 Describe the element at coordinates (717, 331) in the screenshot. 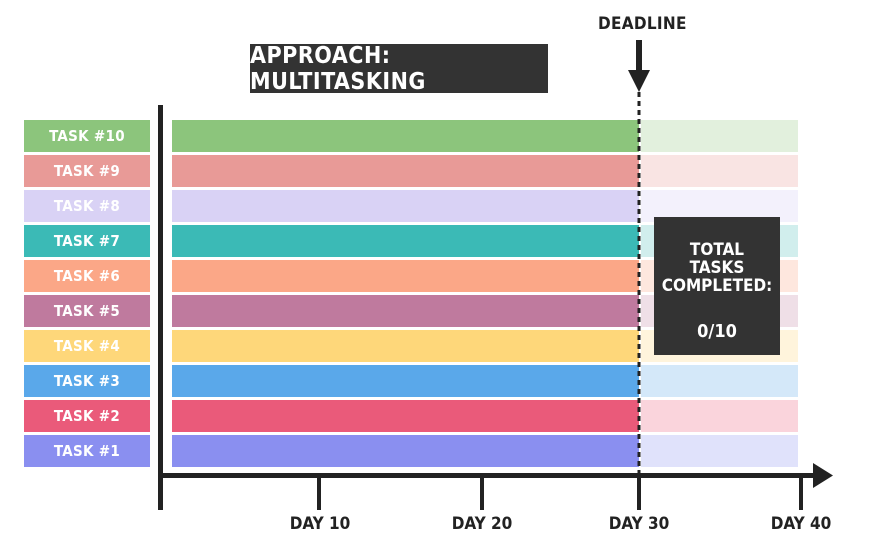

I see `tasks-completed-count: 0/10` at that location.